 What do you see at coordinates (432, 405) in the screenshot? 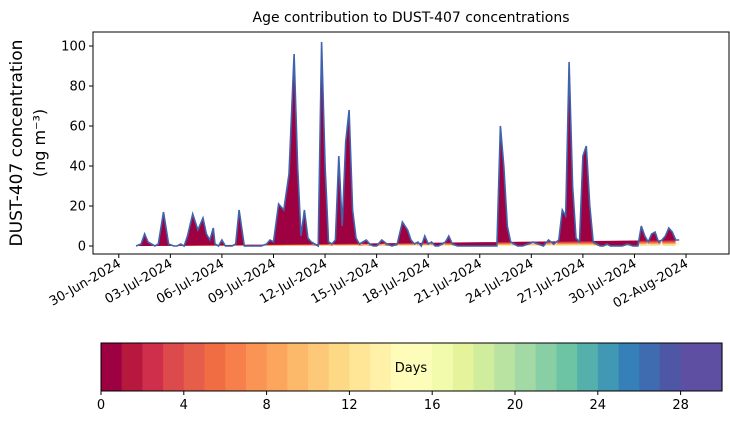
I see `colorbar-tick-label: 16` at bounding box center [432, 405].